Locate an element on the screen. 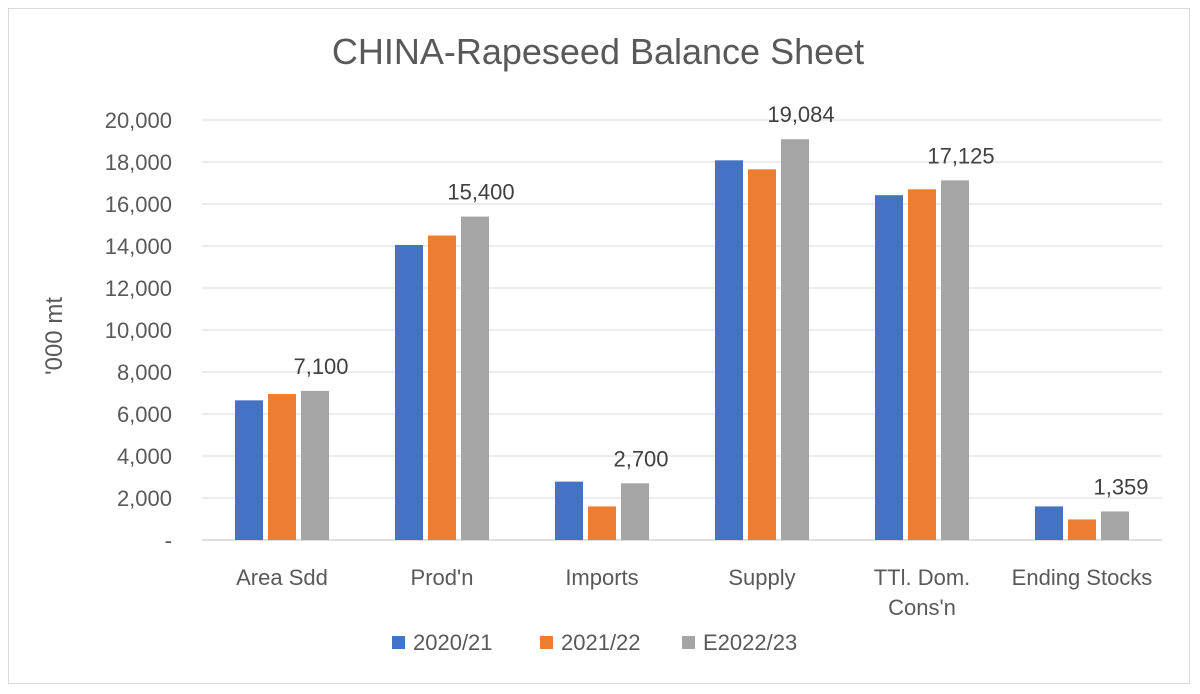 This screenshot has height=694, width=1200. y-tick-label: - is located at coordinates (168, 540).